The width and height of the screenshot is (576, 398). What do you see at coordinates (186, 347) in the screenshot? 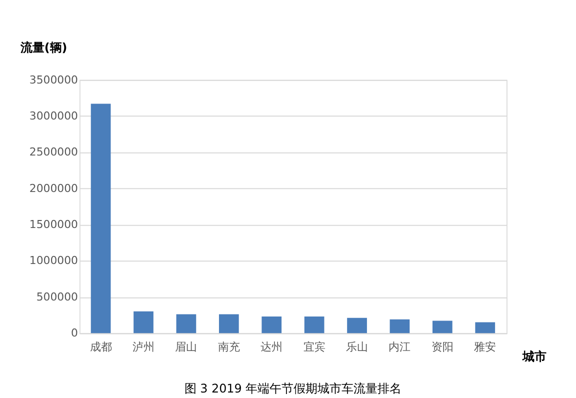
I see `x-tick-label: 眉山` at bounding box center [186, 347].